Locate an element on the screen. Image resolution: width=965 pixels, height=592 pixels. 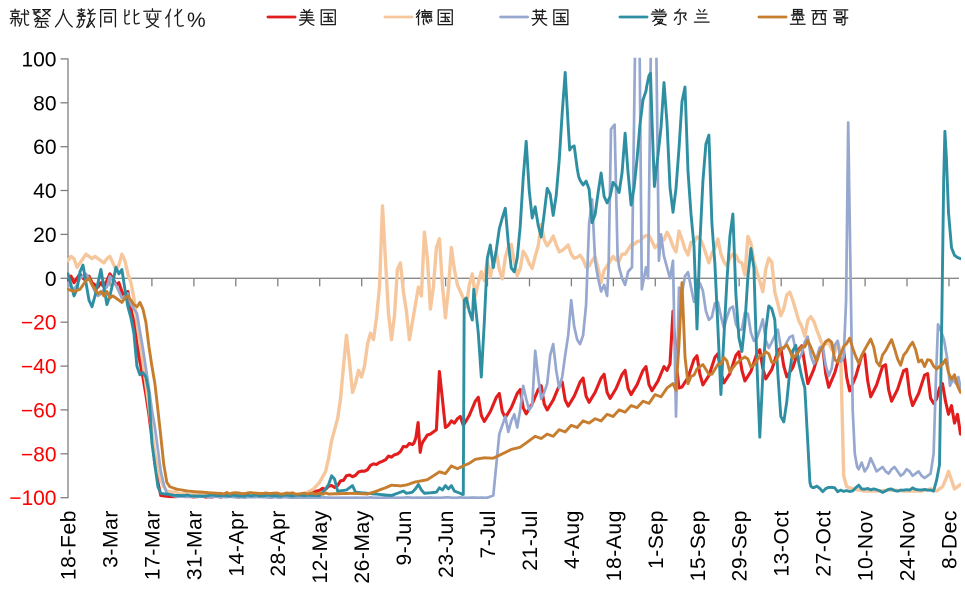
svg-text: 17-Mar is located at coordinates (152, 545).